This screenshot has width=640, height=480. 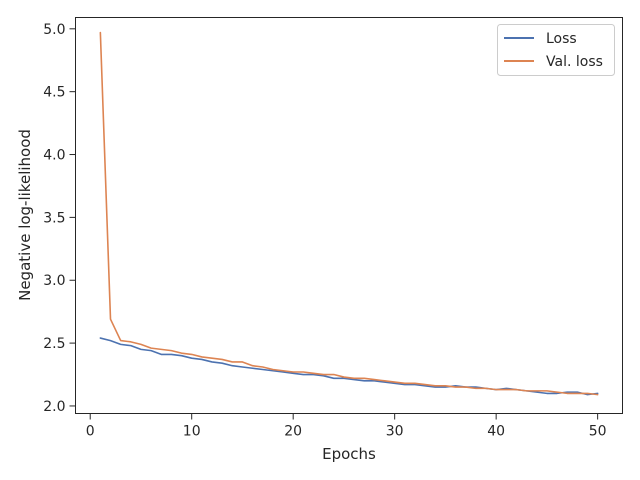 I want to click on legend: Loss Val. loss, so click(x=556, y=50).